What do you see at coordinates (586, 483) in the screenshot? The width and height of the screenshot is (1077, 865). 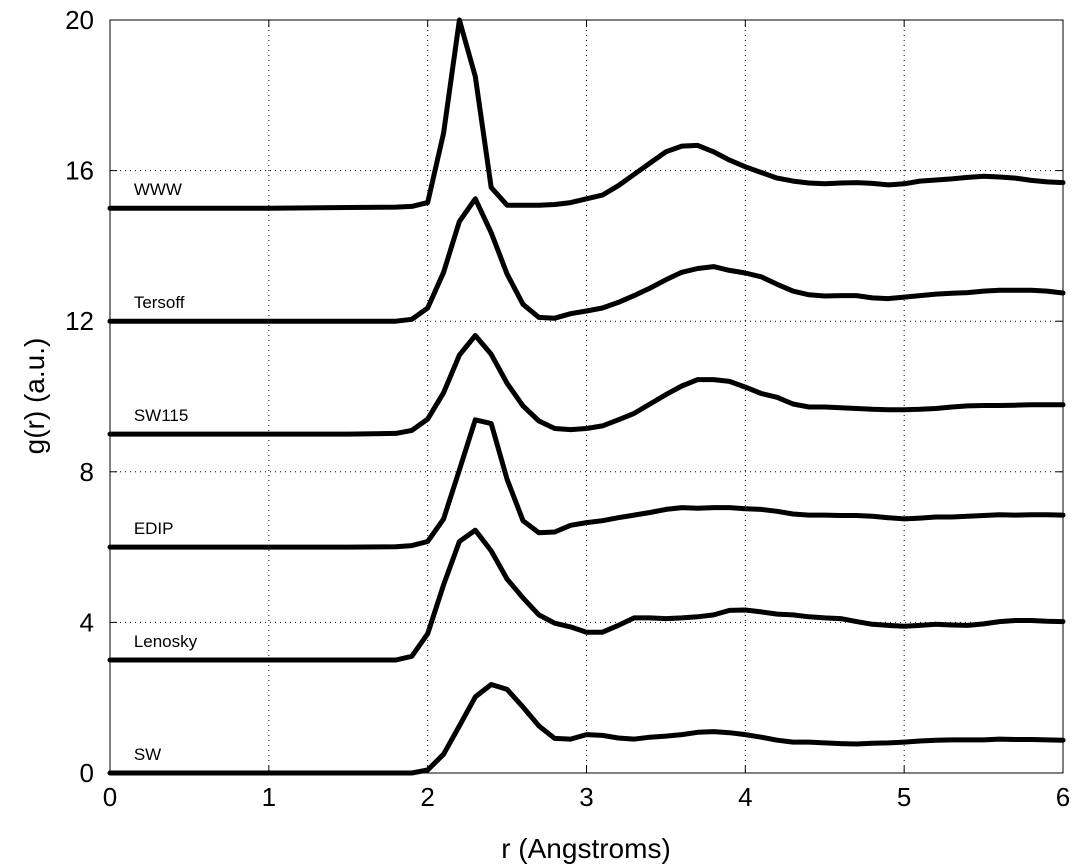 I see `series-line-edip` at bounding box center [586, 483].